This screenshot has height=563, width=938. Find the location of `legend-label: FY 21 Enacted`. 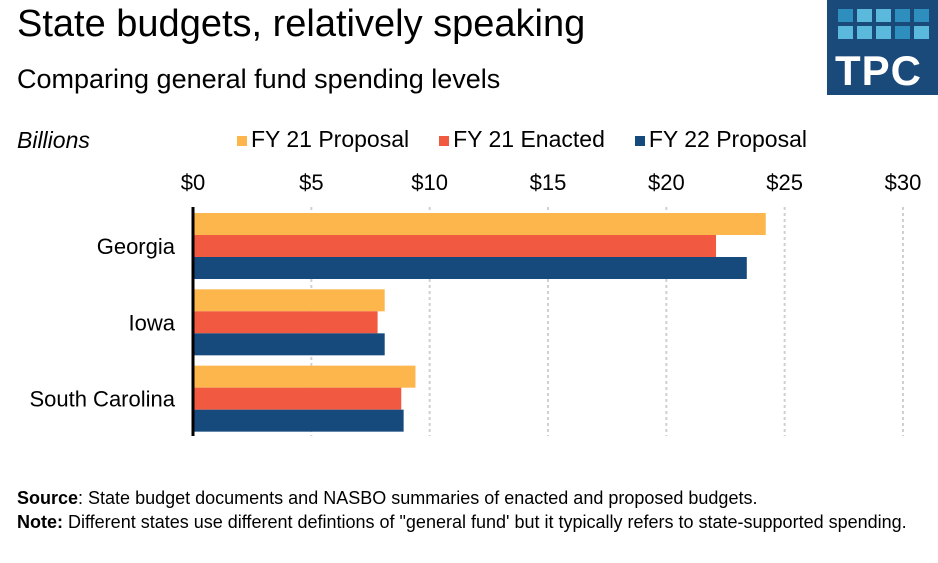

legend-label: FY 21 Enacted is located at coordinates (529, 139).